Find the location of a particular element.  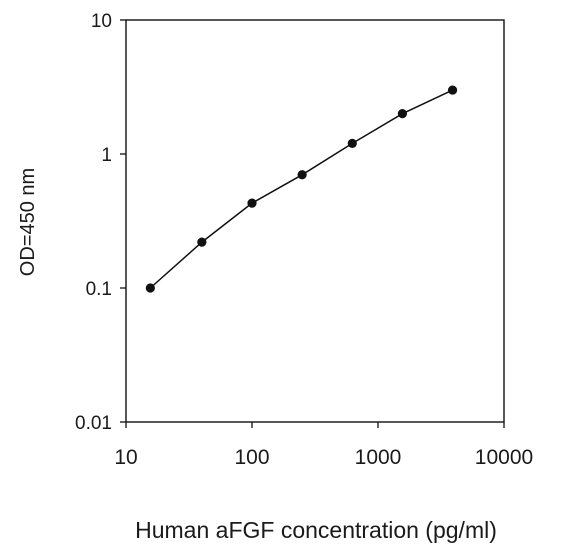

y-tick-label: 1 is located at coordinates (106, 155).